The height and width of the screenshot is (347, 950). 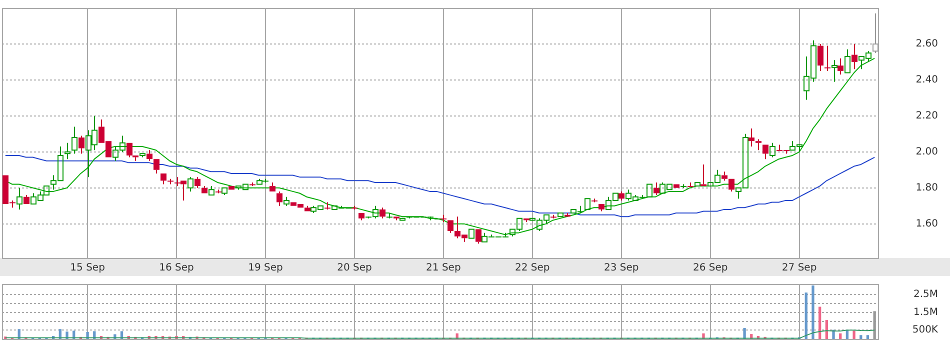 What do you see at coordinates (354, 268) in the screenshot?
I see `x-tick-label: 20 Sep` at bounding box center [354, 268].